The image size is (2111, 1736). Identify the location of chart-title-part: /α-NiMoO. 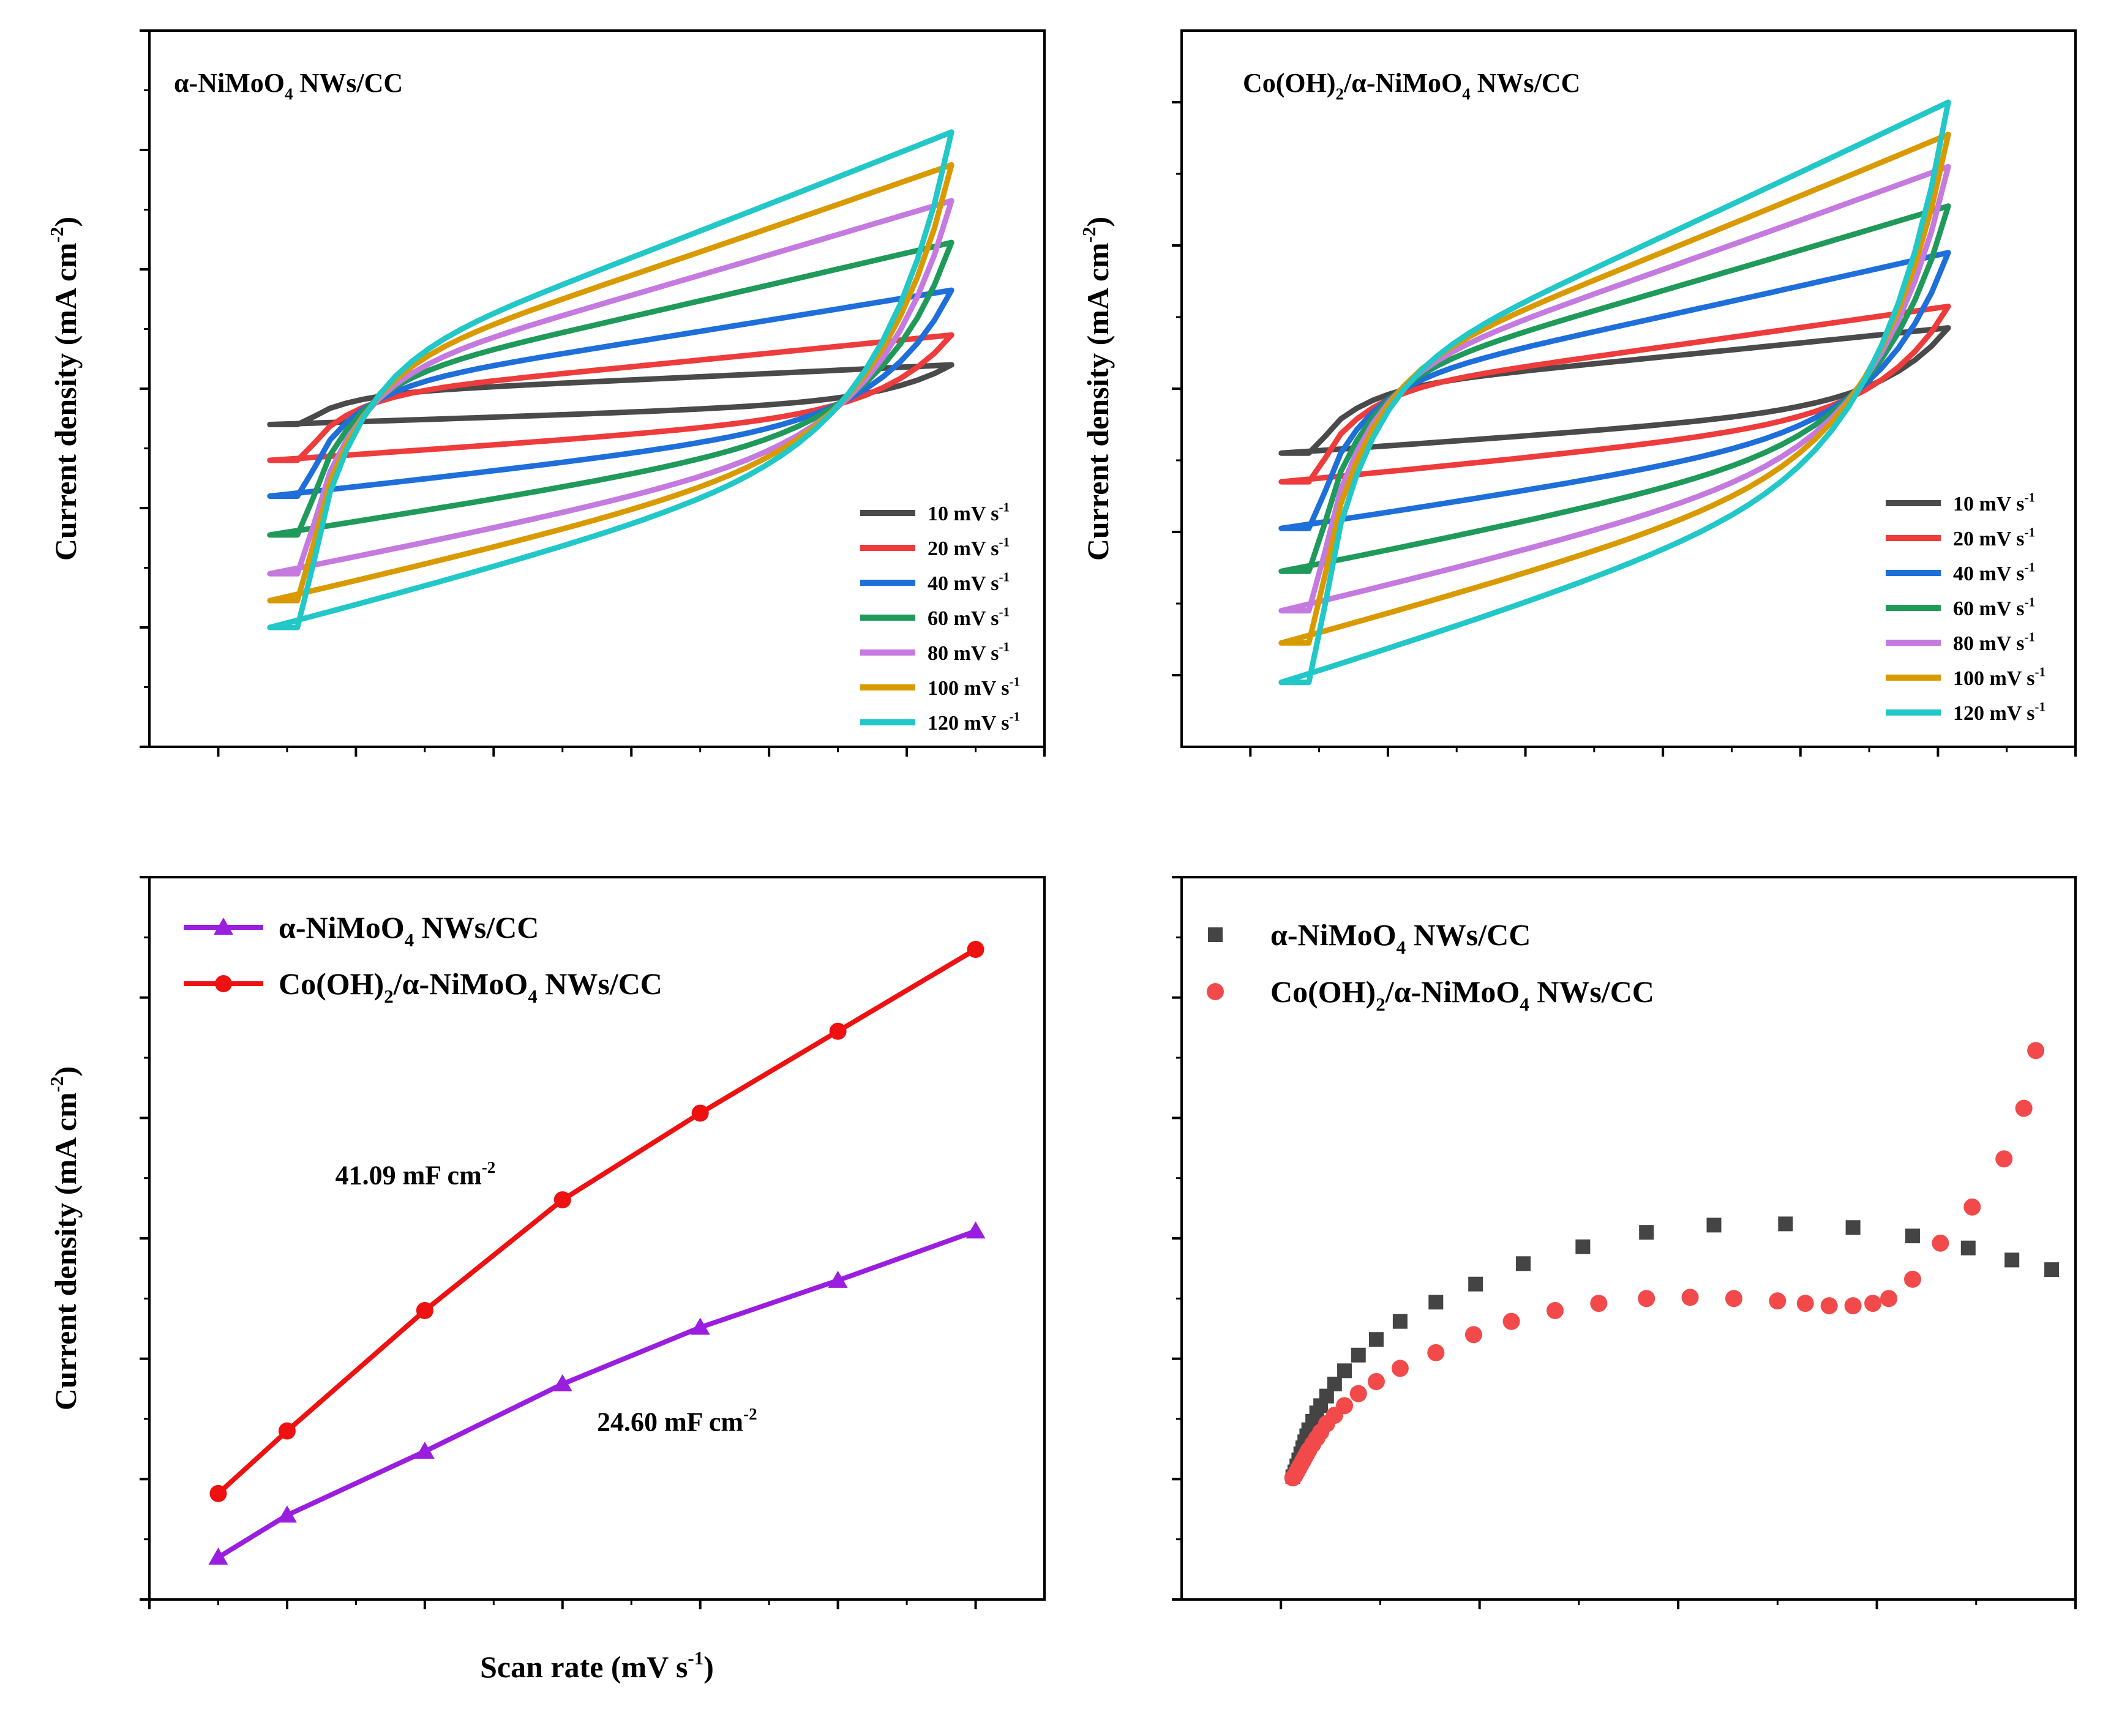
(1402, 83).